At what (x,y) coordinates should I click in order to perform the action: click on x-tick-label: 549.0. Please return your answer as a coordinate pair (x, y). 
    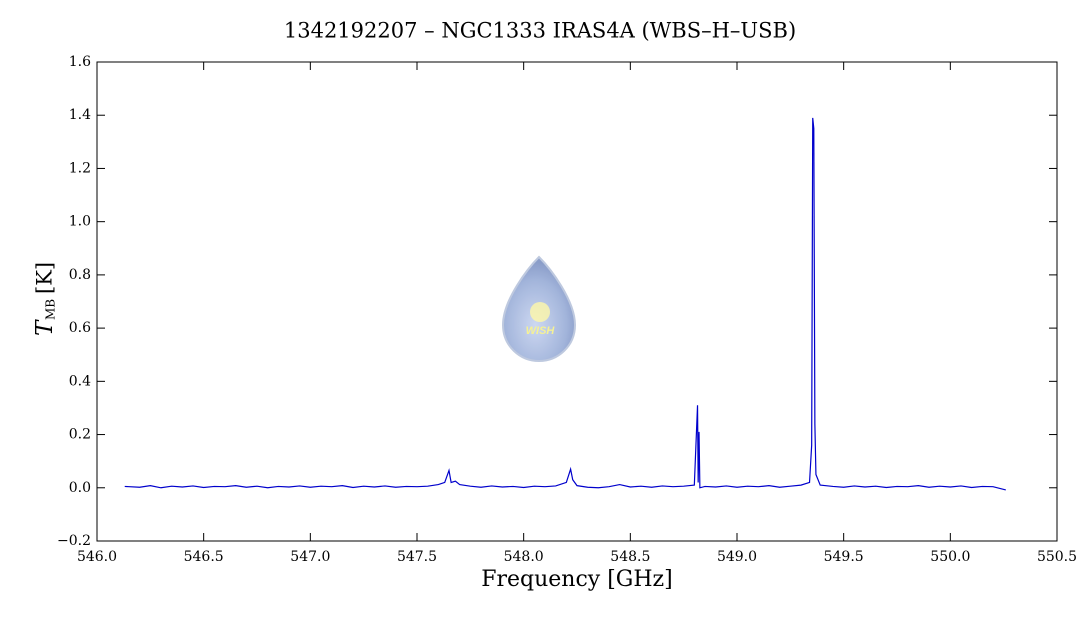
    Looking at the image, I should click on (737, 557).